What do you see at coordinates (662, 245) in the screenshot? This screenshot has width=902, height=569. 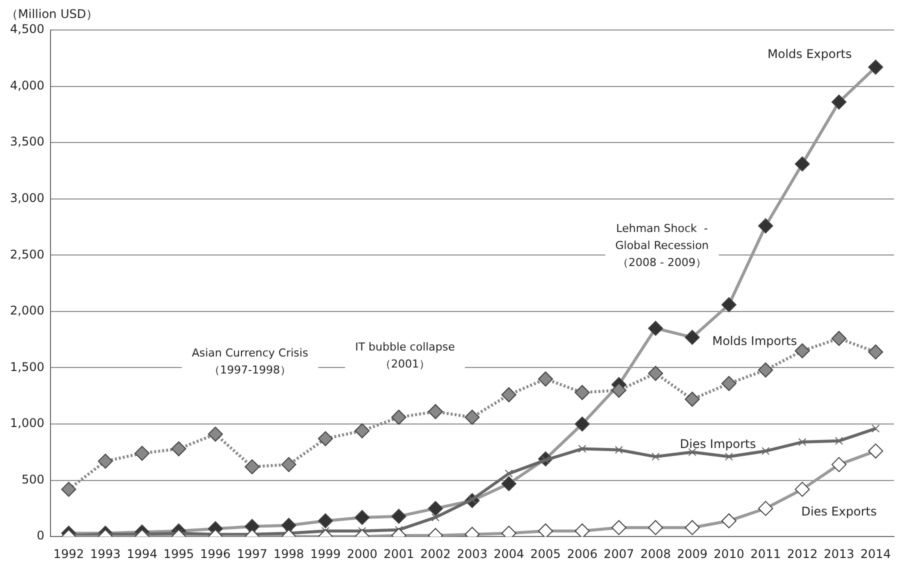 I see `annotation: Lehman Shock - Global Recession （2008 - 2009）` at bounding box center [662, 245].